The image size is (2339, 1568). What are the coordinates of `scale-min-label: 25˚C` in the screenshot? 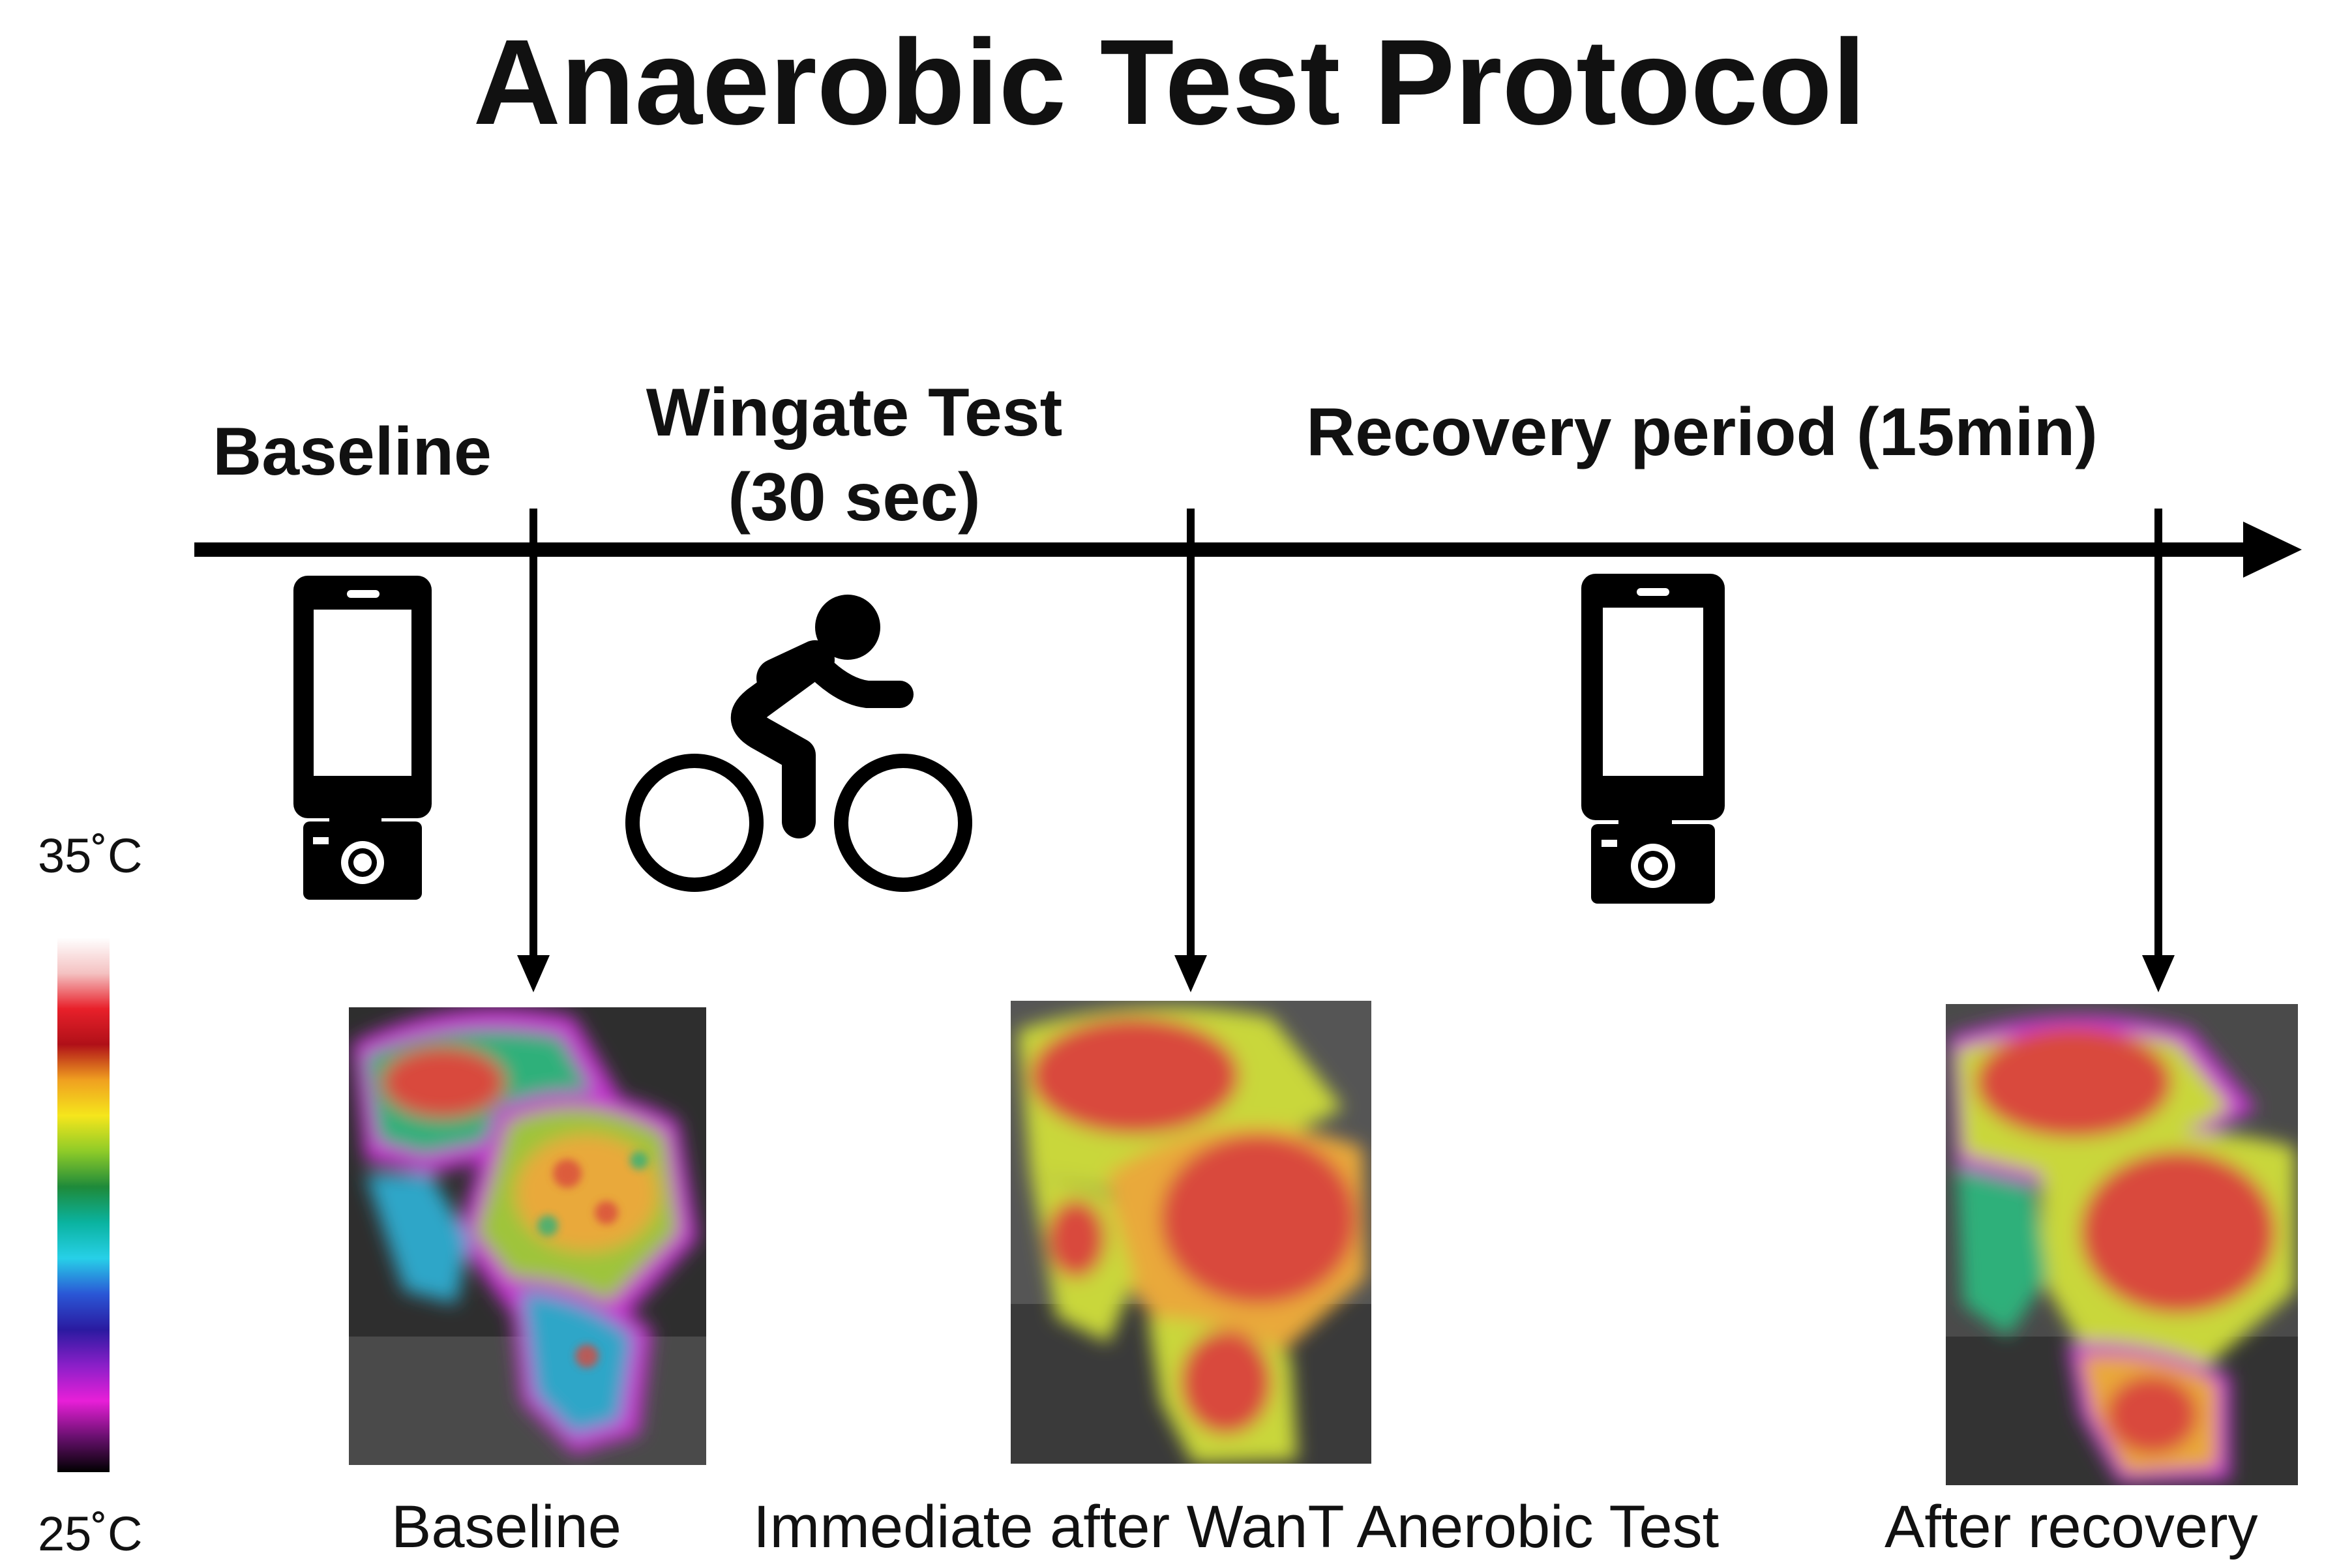 It's located at (90, 1534).